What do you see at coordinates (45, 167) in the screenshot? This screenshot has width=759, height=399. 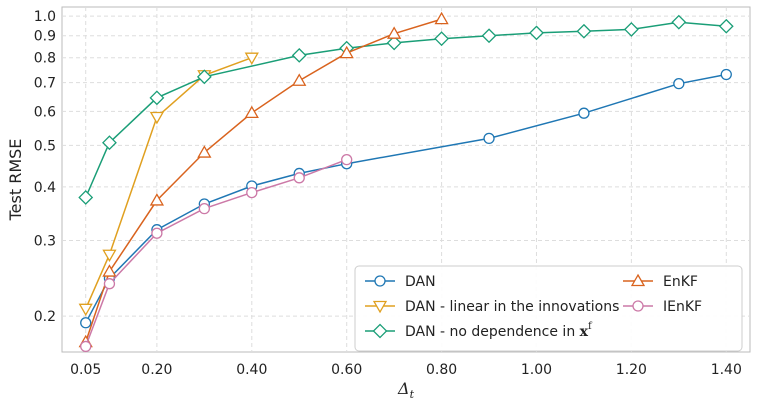 I see `y-axis-ticks: 0.2 0.3 0.4 0.5 0.6 0.7 0.8 0.9 1.0` at bounding box center [45, 167].